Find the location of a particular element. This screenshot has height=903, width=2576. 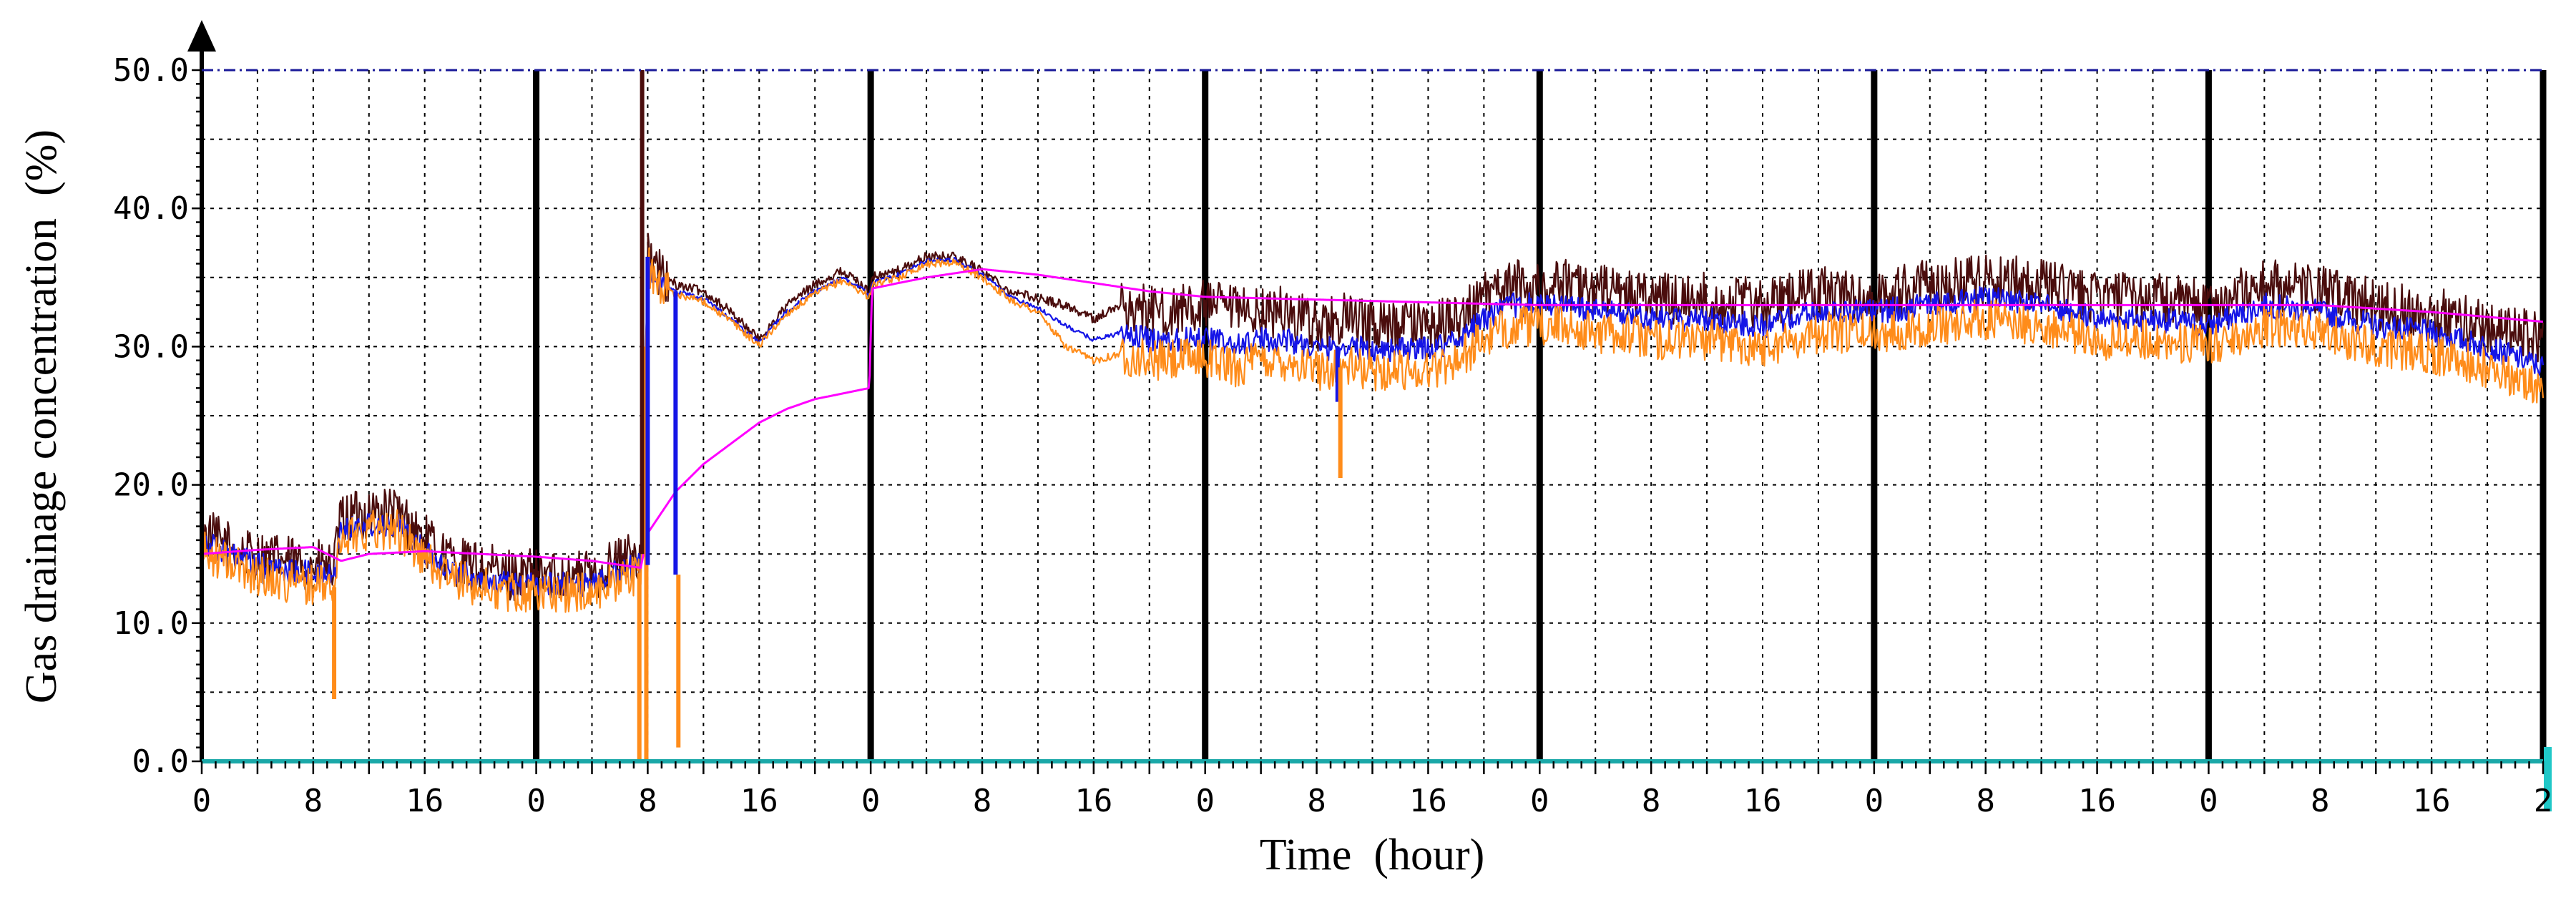

y-tick-label: 20.0 is located at coordinates (151, 485).